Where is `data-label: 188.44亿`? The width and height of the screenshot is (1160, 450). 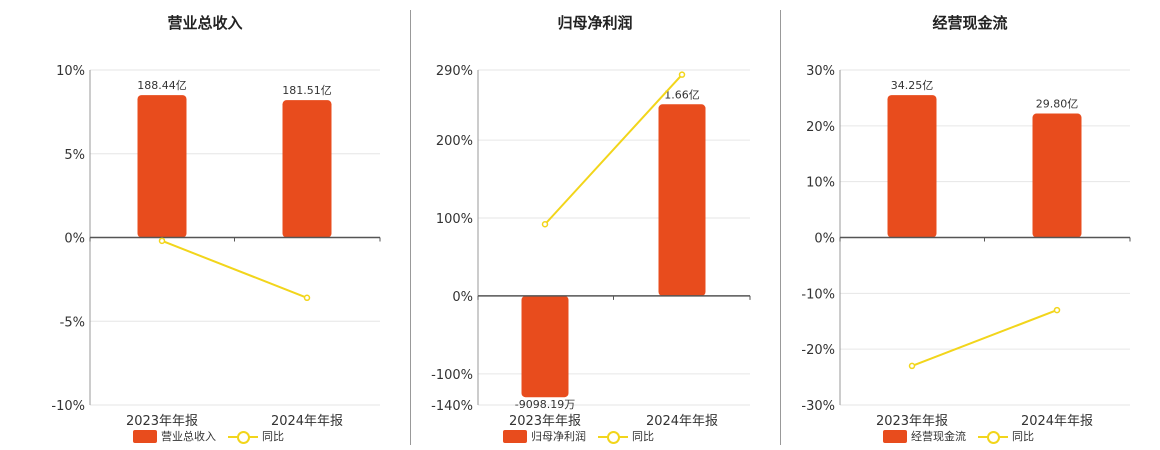 data-label: 188.44亿 is located at coordinates (162, 85).